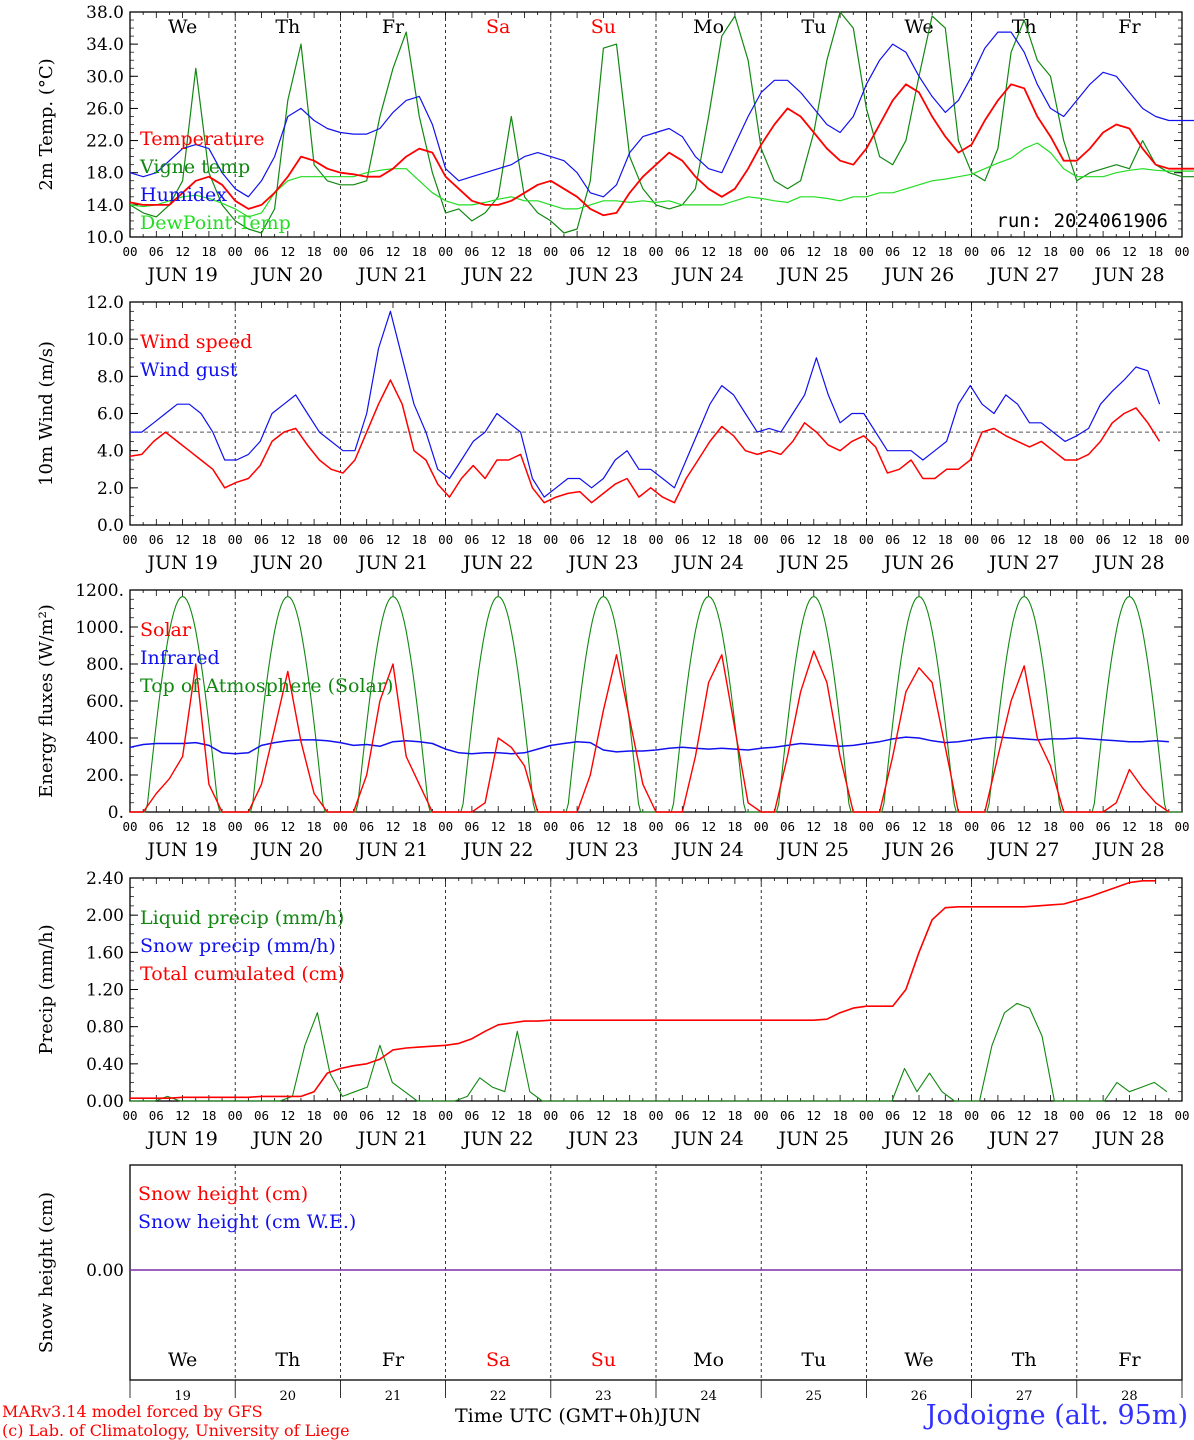 The height and width of the screenshot is (1440, 1194). What do you see at coordinates (180, 658) in the screenshot?
I see `legend-entry: Infrared` at bounding box center [180, 658].